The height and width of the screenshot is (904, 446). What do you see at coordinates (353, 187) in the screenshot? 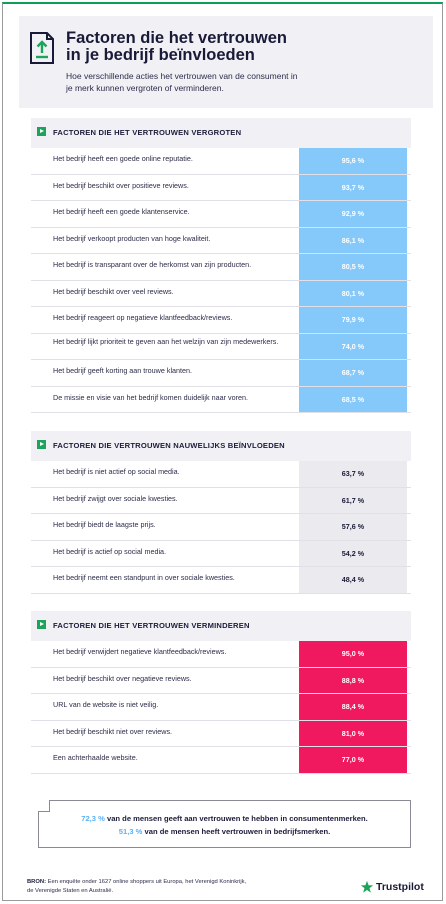
I see `row-value: 93,7 %` at bounding box center [353, 187].